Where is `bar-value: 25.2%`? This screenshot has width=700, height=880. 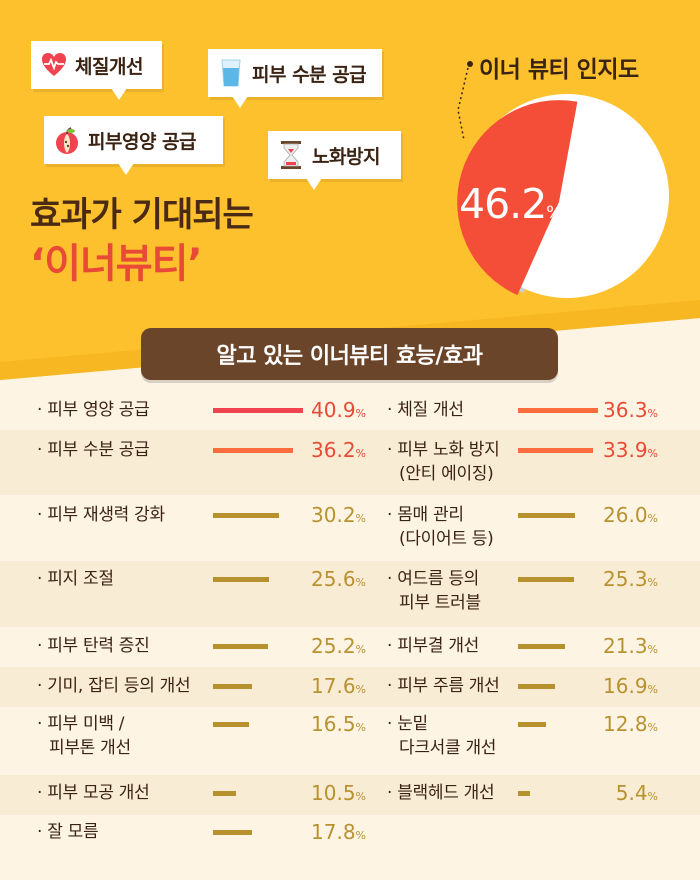
bar-value: 25.2% is located at coordinates (331, 646).